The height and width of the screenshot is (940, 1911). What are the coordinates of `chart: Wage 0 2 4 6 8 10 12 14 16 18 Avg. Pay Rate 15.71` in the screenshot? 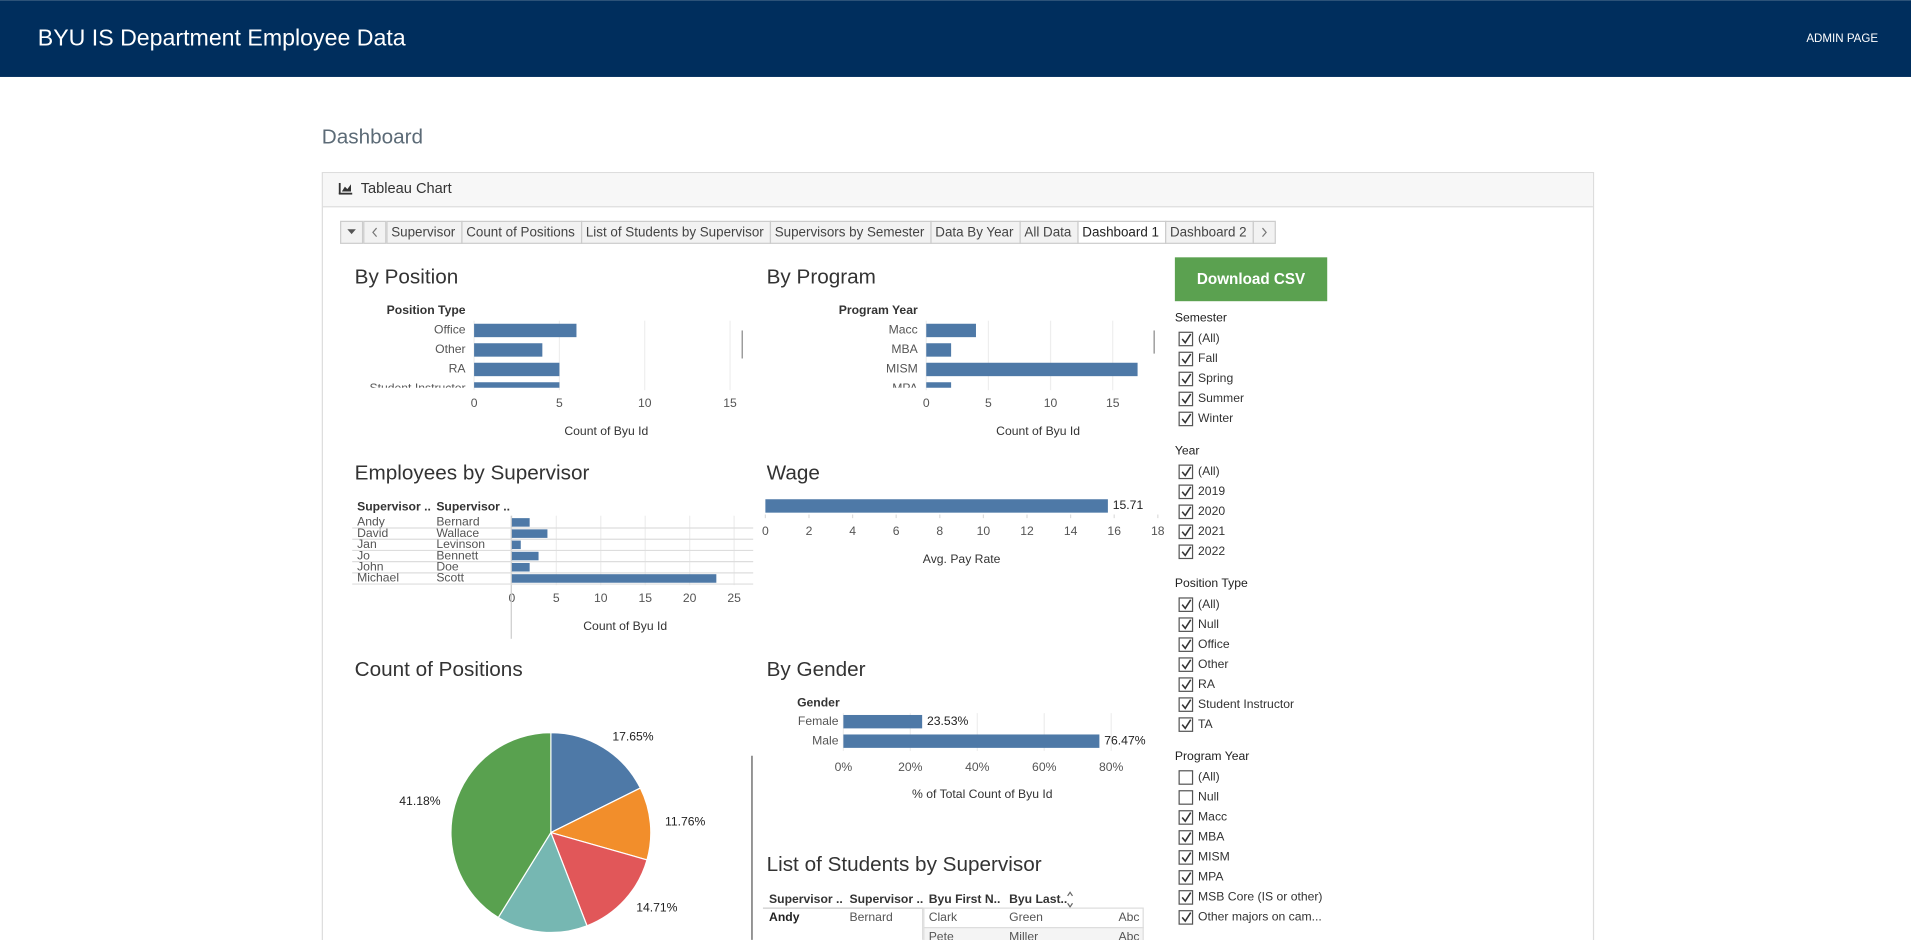 It's located at (963, 514).